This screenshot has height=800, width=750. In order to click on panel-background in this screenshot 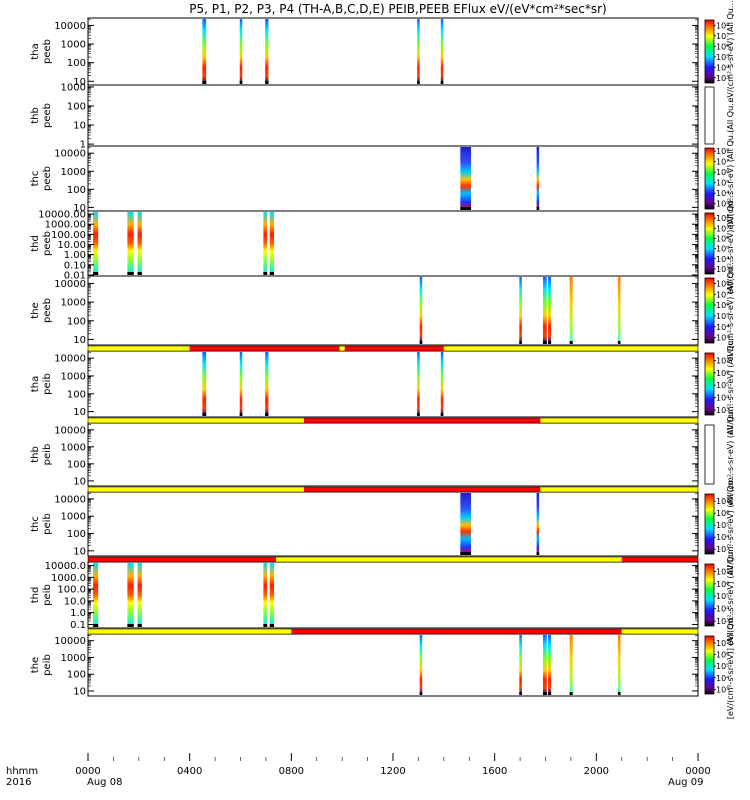, I will do `click(393, 454)`.